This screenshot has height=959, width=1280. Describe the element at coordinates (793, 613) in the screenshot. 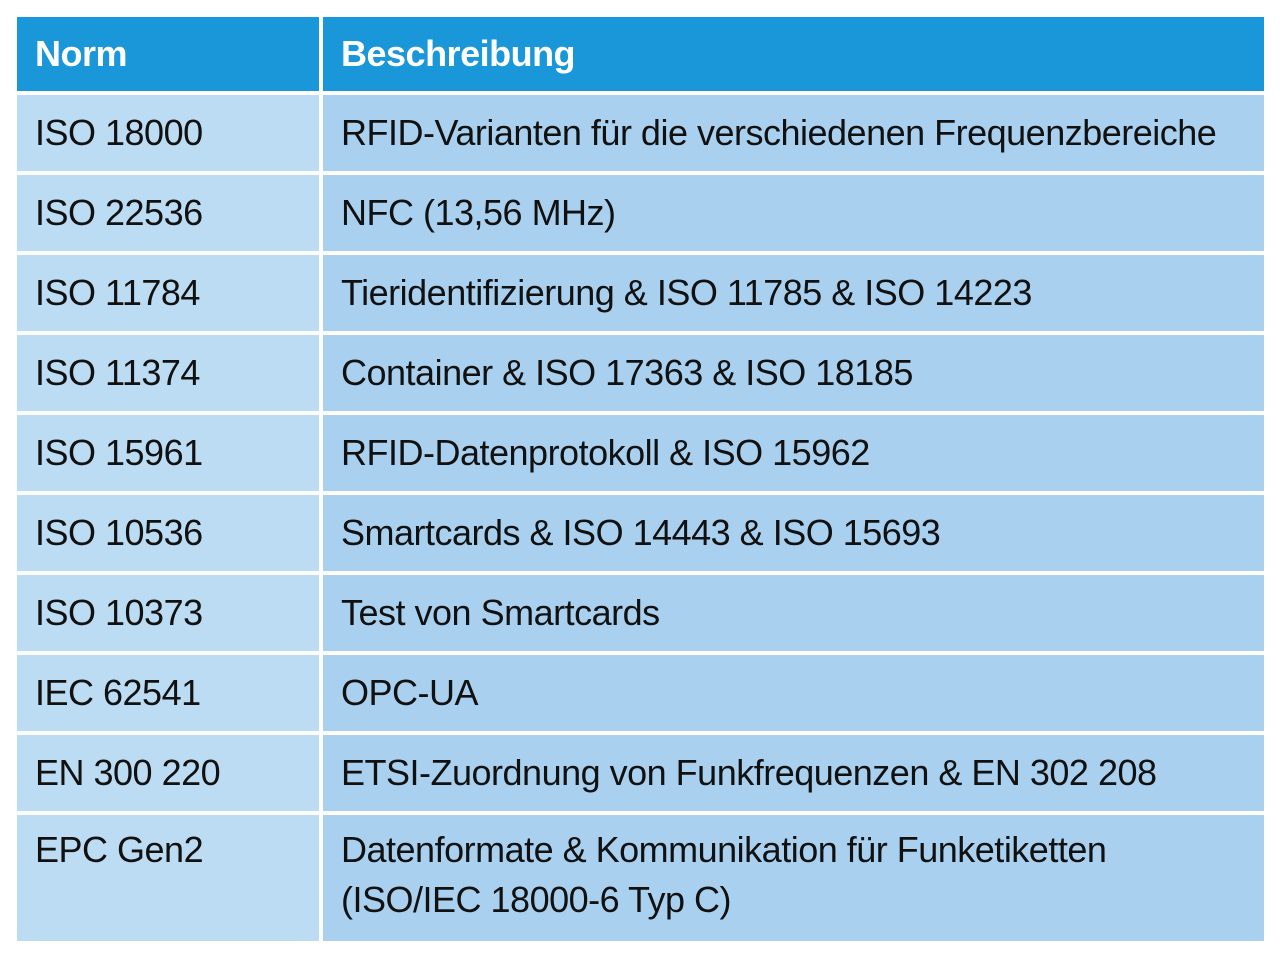

I see `description-cell: Test von Smartcards` at that location.